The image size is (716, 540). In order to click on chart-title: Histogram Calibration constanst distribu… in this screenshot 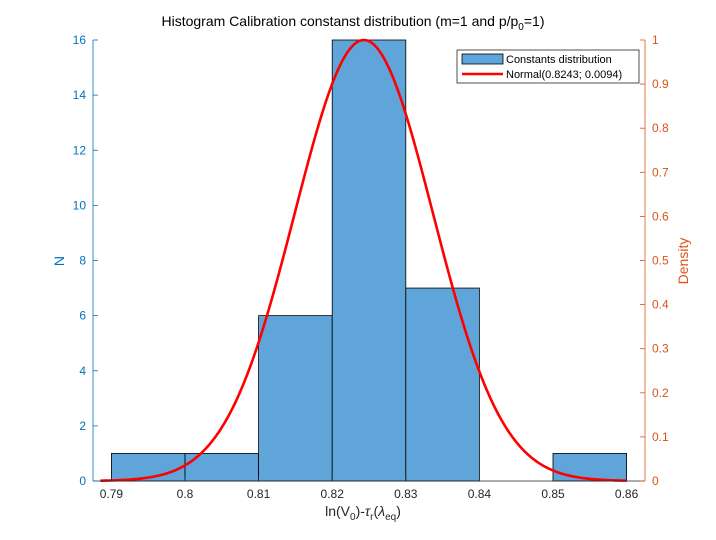, I will do `click(353, 23)`.